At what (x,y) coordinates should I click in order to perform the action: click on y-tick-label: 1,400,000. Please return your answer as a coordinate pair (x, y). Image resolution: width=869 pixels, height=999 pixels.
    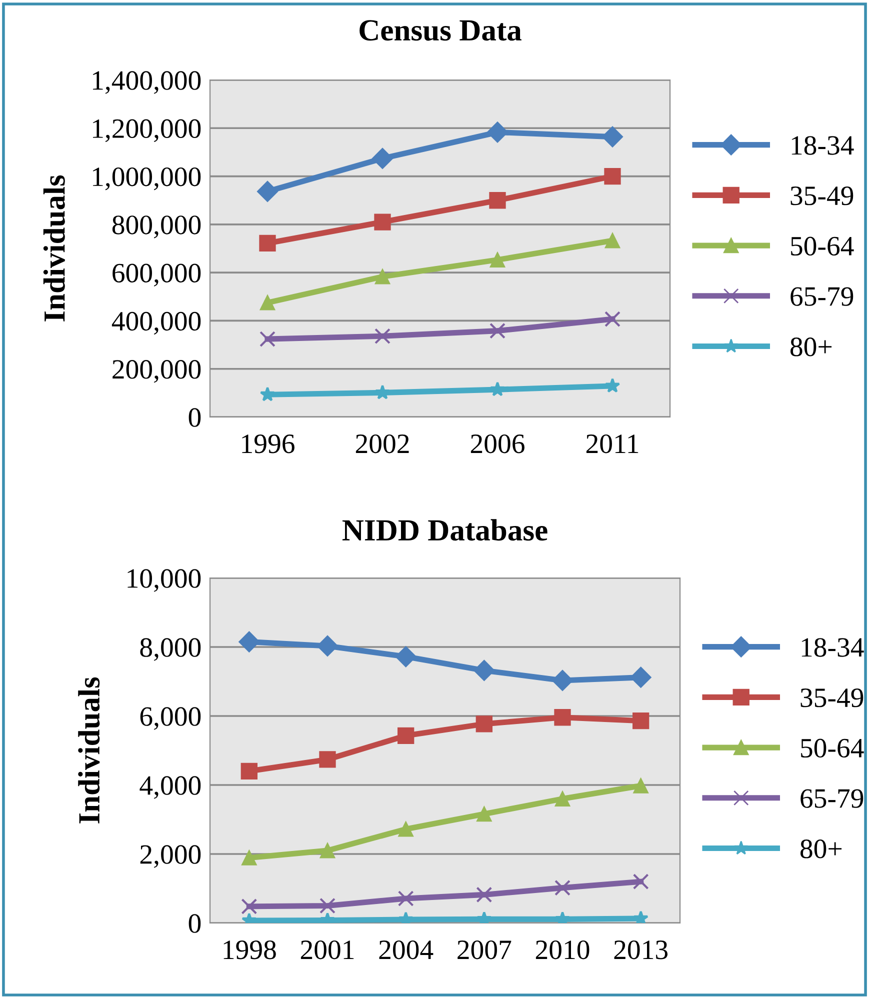
    Looking at the image, I should click on (147, 82).